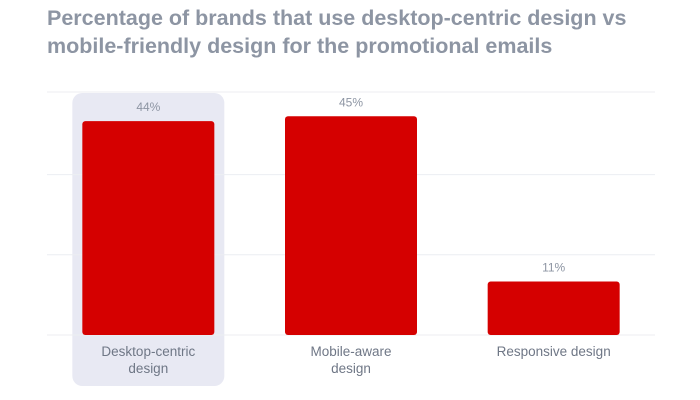 This screenshot has height=400, width=700. What do you see at coordinates (351, 102) in the screenshot?
I see `value-label: 45%` at bounding box center [351, 102].